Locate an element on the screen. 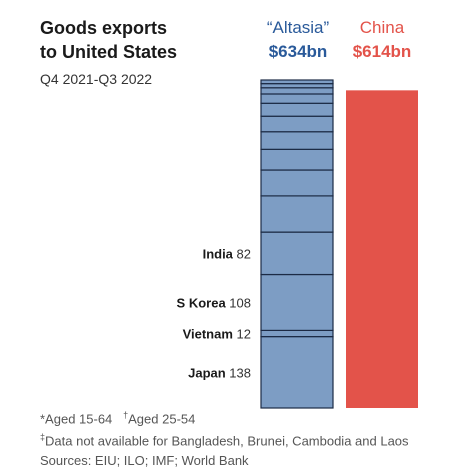  china-name: China is located at coordinates (382, 27).